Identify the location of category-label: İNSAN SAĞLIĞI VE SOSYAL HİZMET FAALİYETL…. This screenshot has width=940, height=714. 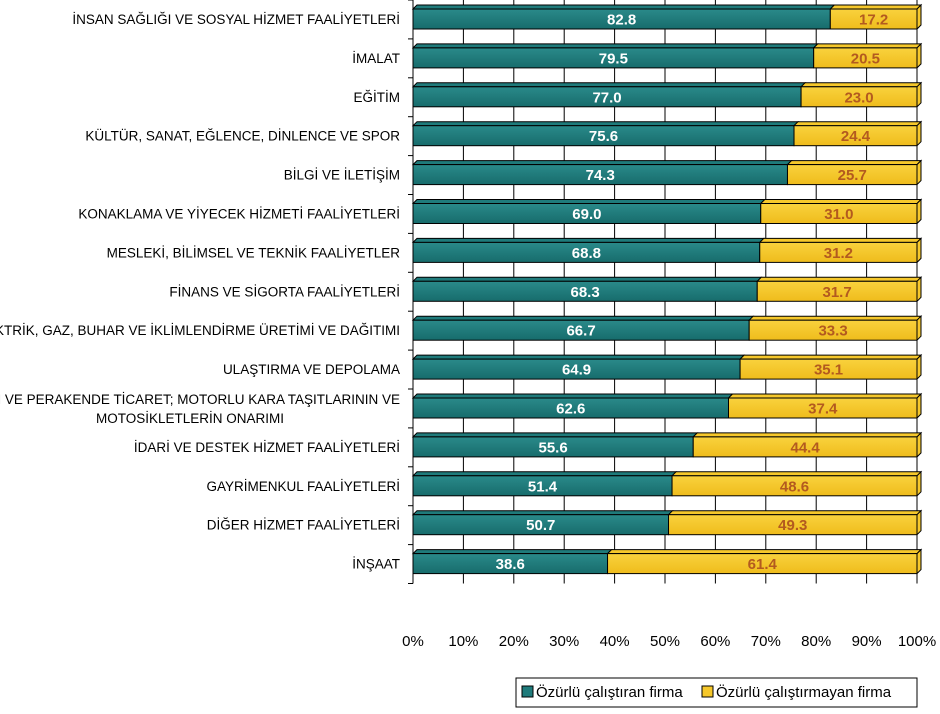
(236, 19).